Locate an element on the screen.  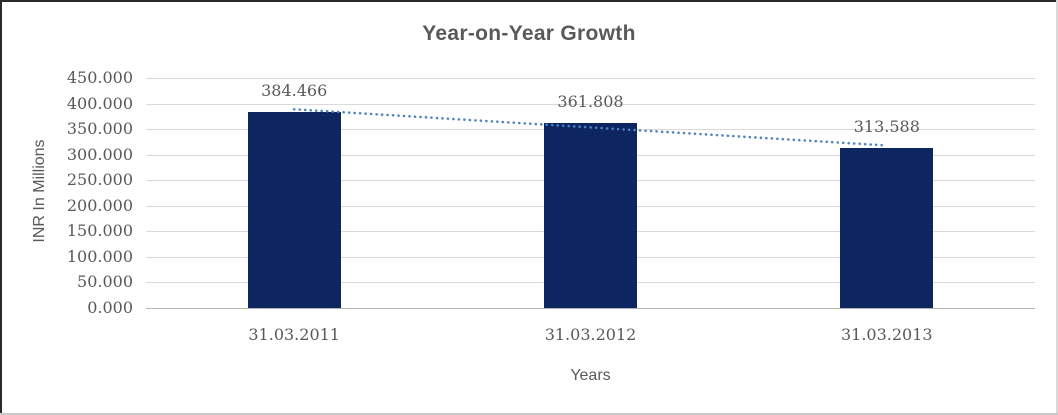
frame-border-bottom is located at coordinates (529, 414).